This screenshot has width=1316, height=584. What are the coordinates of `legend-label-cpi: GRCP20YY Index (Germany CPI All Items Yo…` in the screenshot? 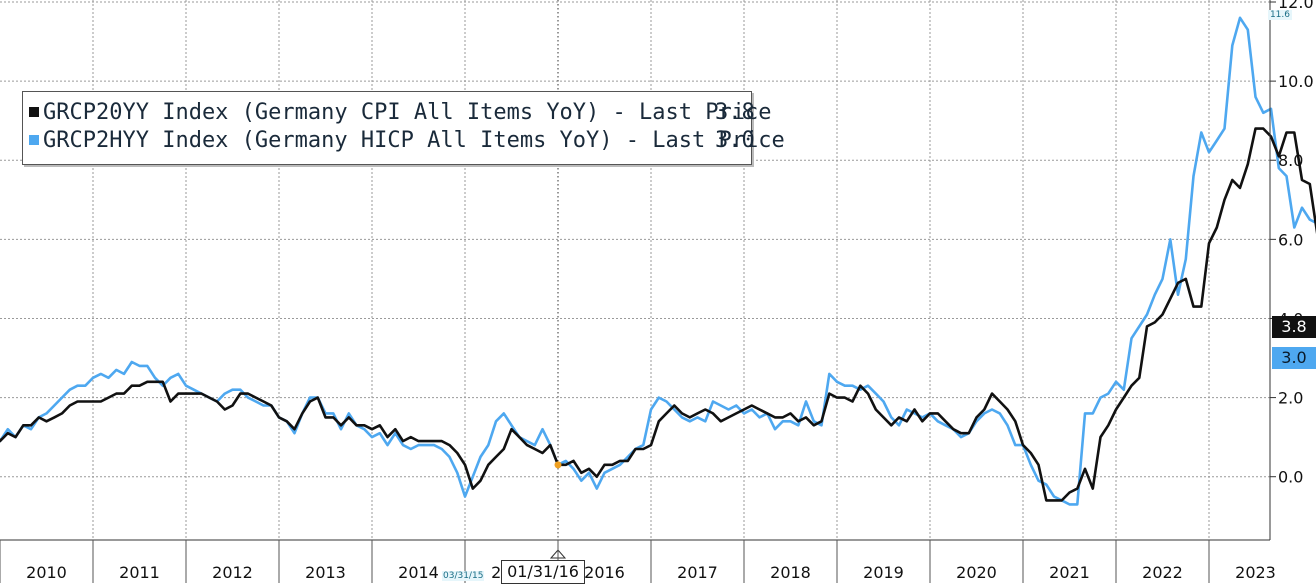 It's located at (407, 112).